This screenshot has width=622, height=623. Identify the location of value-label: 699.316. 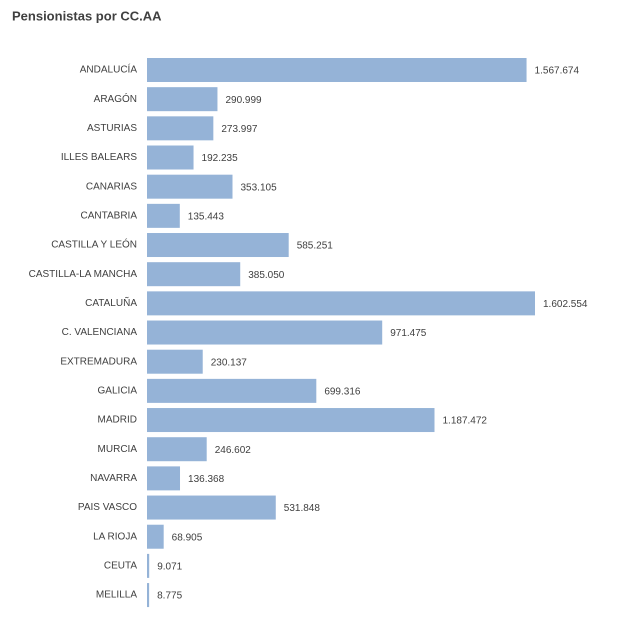
(342, 392).